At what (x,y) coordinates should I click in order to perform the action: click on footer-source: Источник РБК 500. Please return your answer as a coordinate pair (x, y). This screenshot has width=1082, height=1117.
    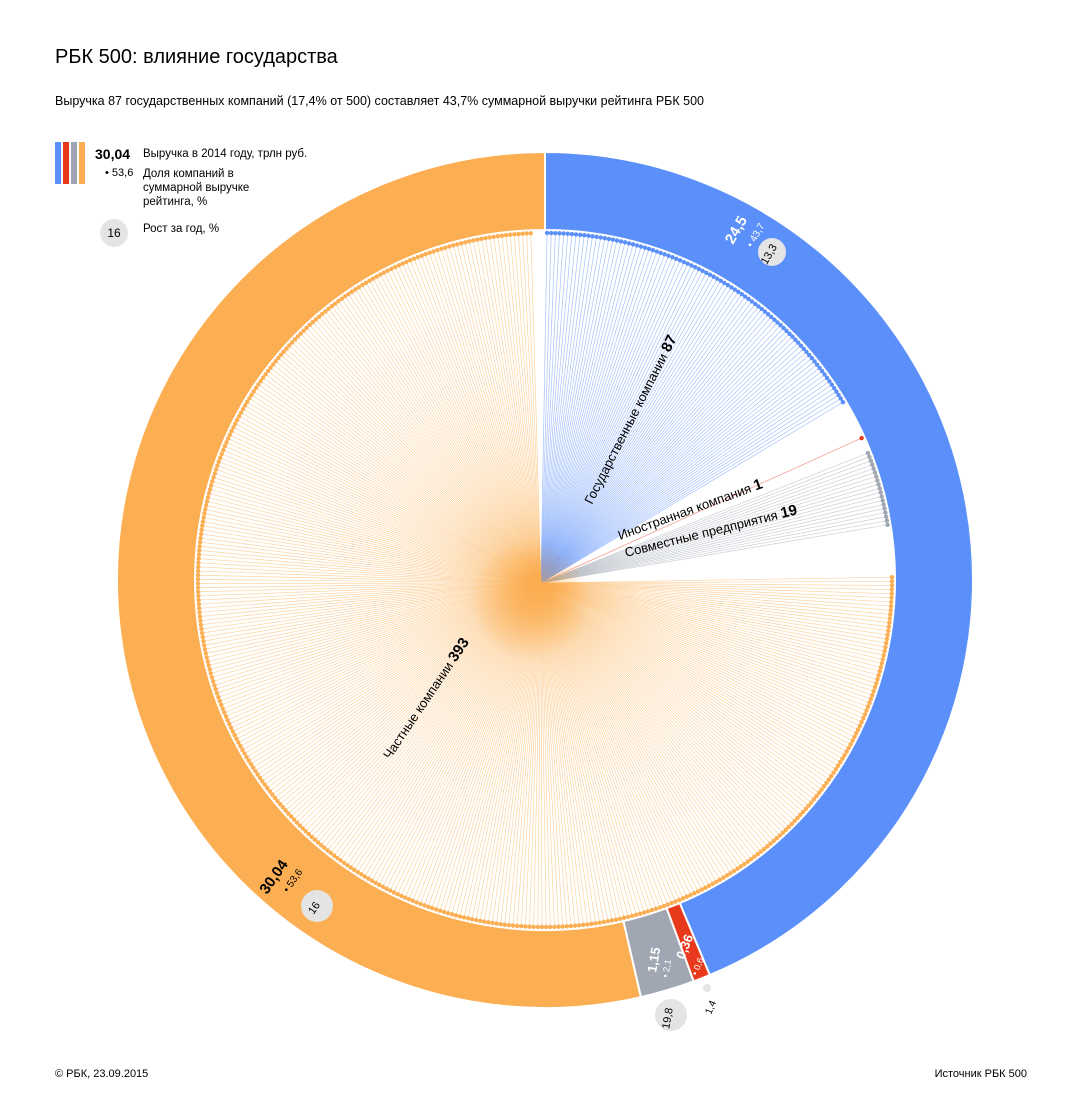
    Looking at the image, I should click on (980, 1074).